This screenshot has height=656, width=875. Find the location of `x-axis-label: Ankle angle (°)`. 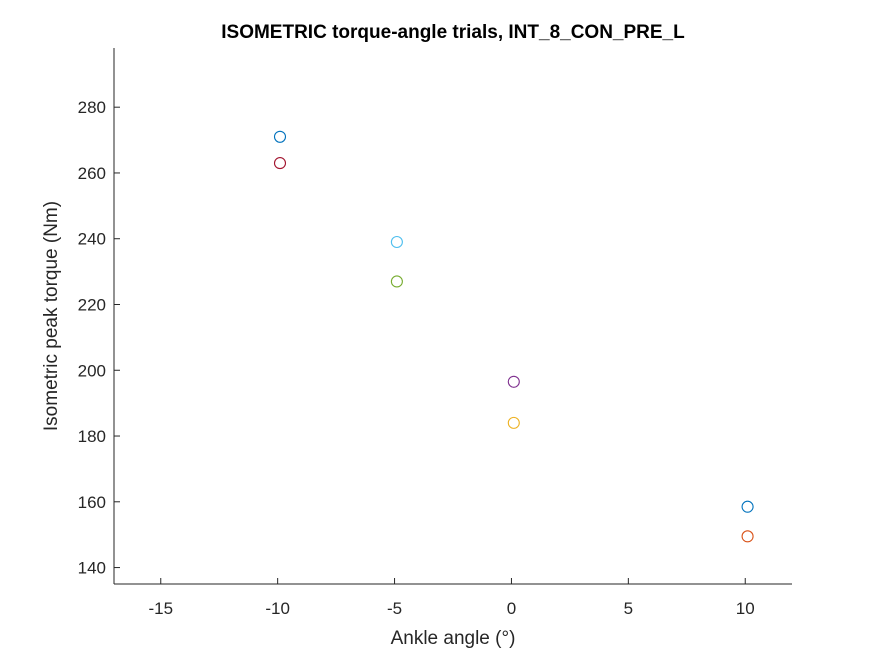

x-axis-label: Ankle angle (°) is located at coordinates (453, 638).